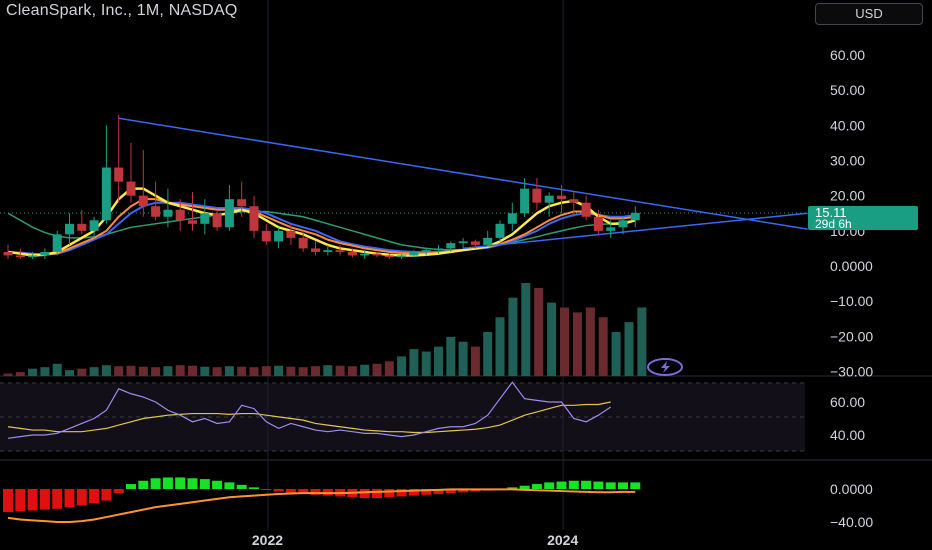  Describe the element at coordinates (851, 266) in the screenshot. I see `price-tick-label: 0.0000` at that location.